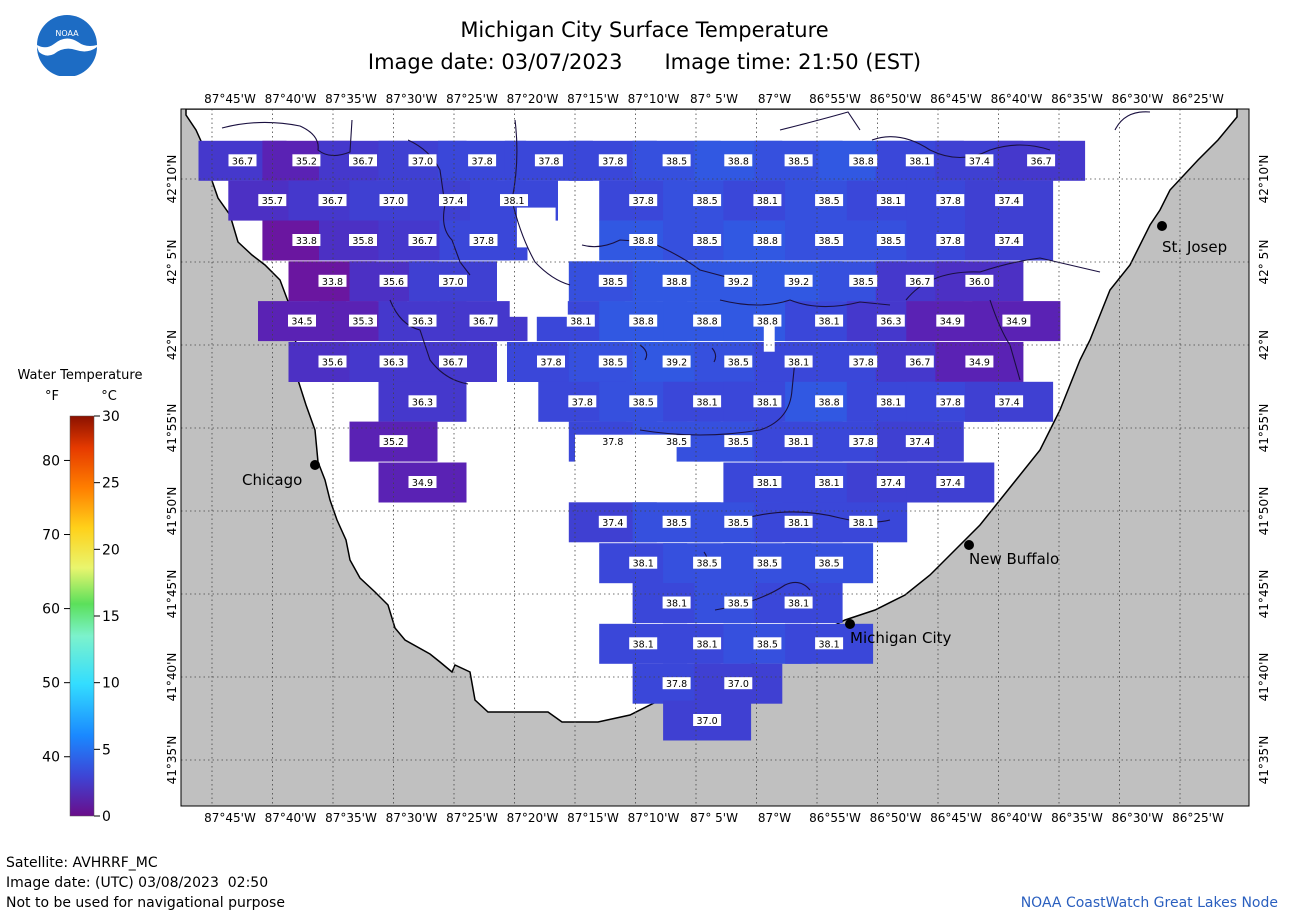  I want to click on temperature-value: 35.3, so click(362, 322).